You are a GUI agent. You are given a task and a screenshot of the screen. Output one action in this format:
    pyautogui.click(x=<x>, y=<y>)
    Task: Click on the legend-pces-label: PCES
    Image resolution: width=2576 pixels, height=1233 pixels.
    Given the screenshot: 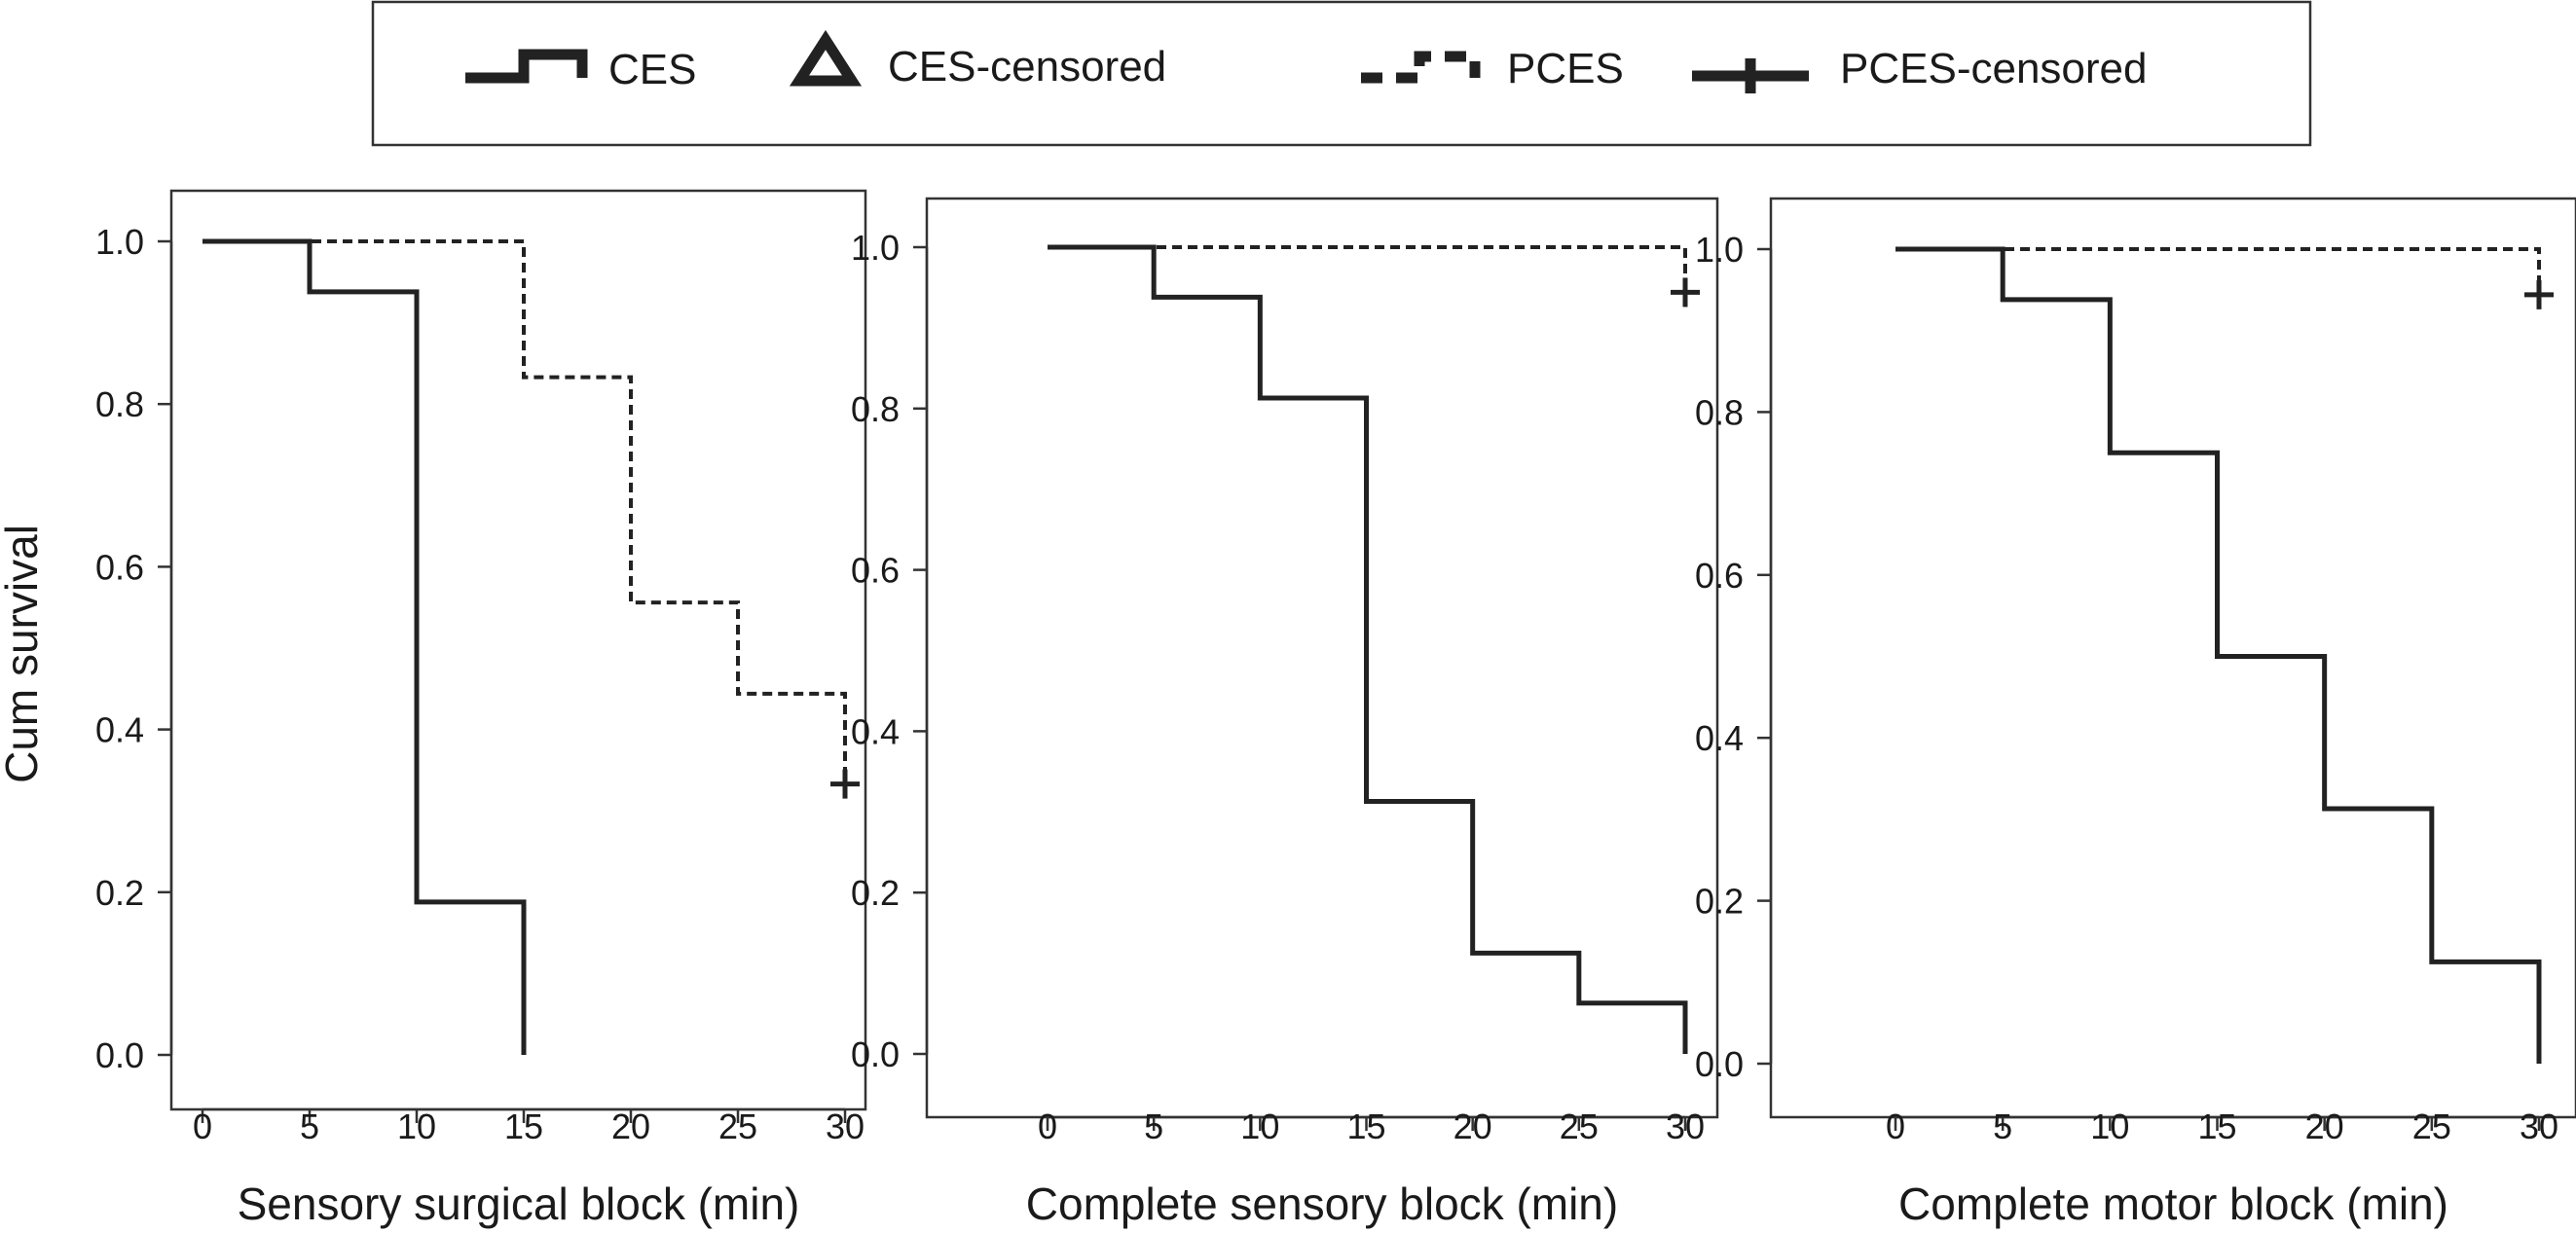 What is the action you would take?
    pyautogui.click(x=1565, y=68)
    